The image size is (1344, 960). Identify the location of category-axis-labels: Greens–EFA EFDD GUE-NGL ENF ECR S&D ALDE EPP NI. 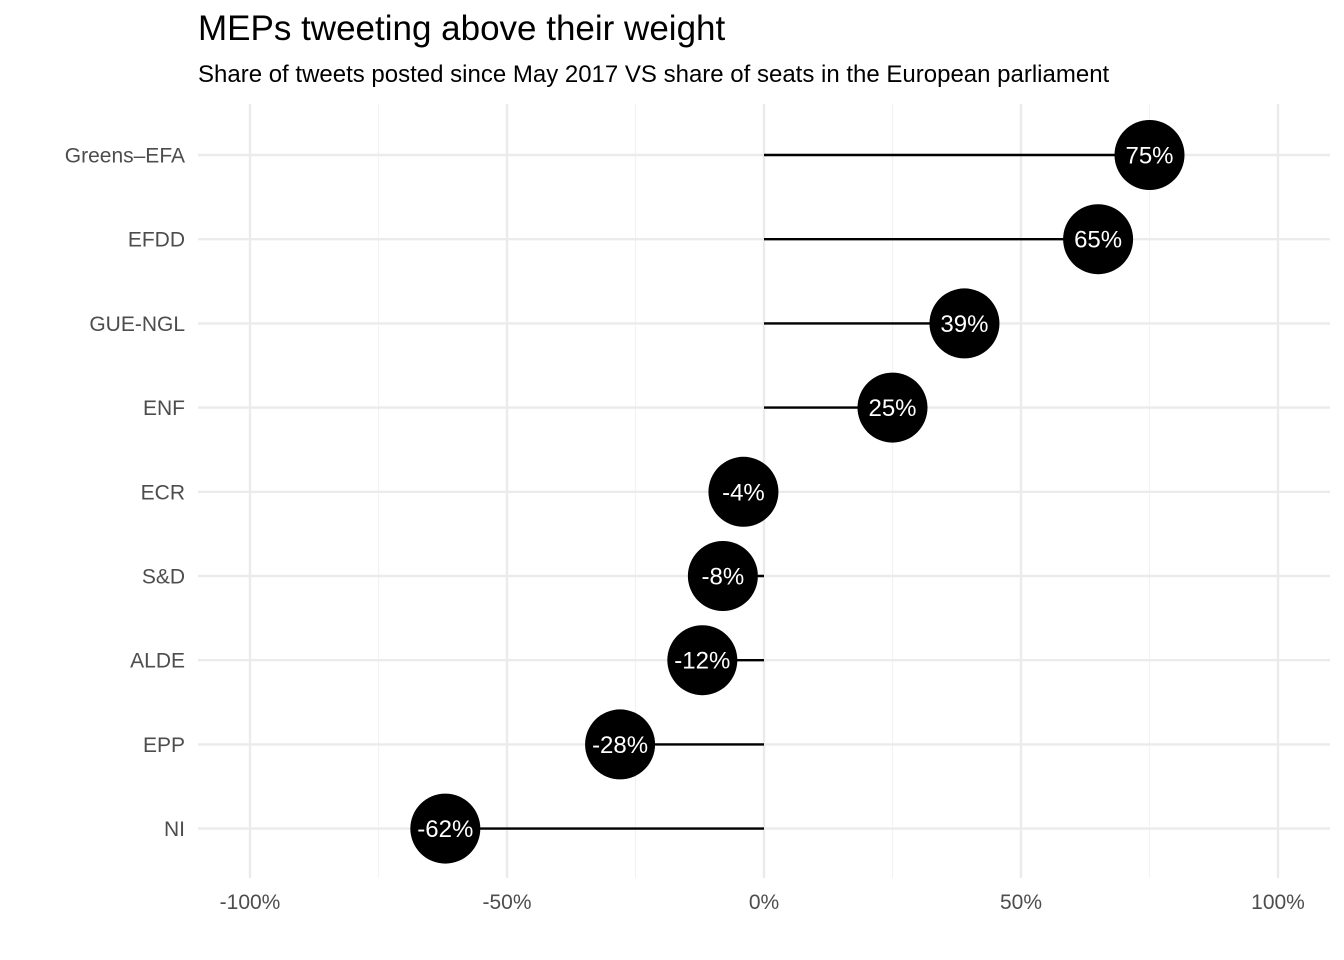
(125, 493).